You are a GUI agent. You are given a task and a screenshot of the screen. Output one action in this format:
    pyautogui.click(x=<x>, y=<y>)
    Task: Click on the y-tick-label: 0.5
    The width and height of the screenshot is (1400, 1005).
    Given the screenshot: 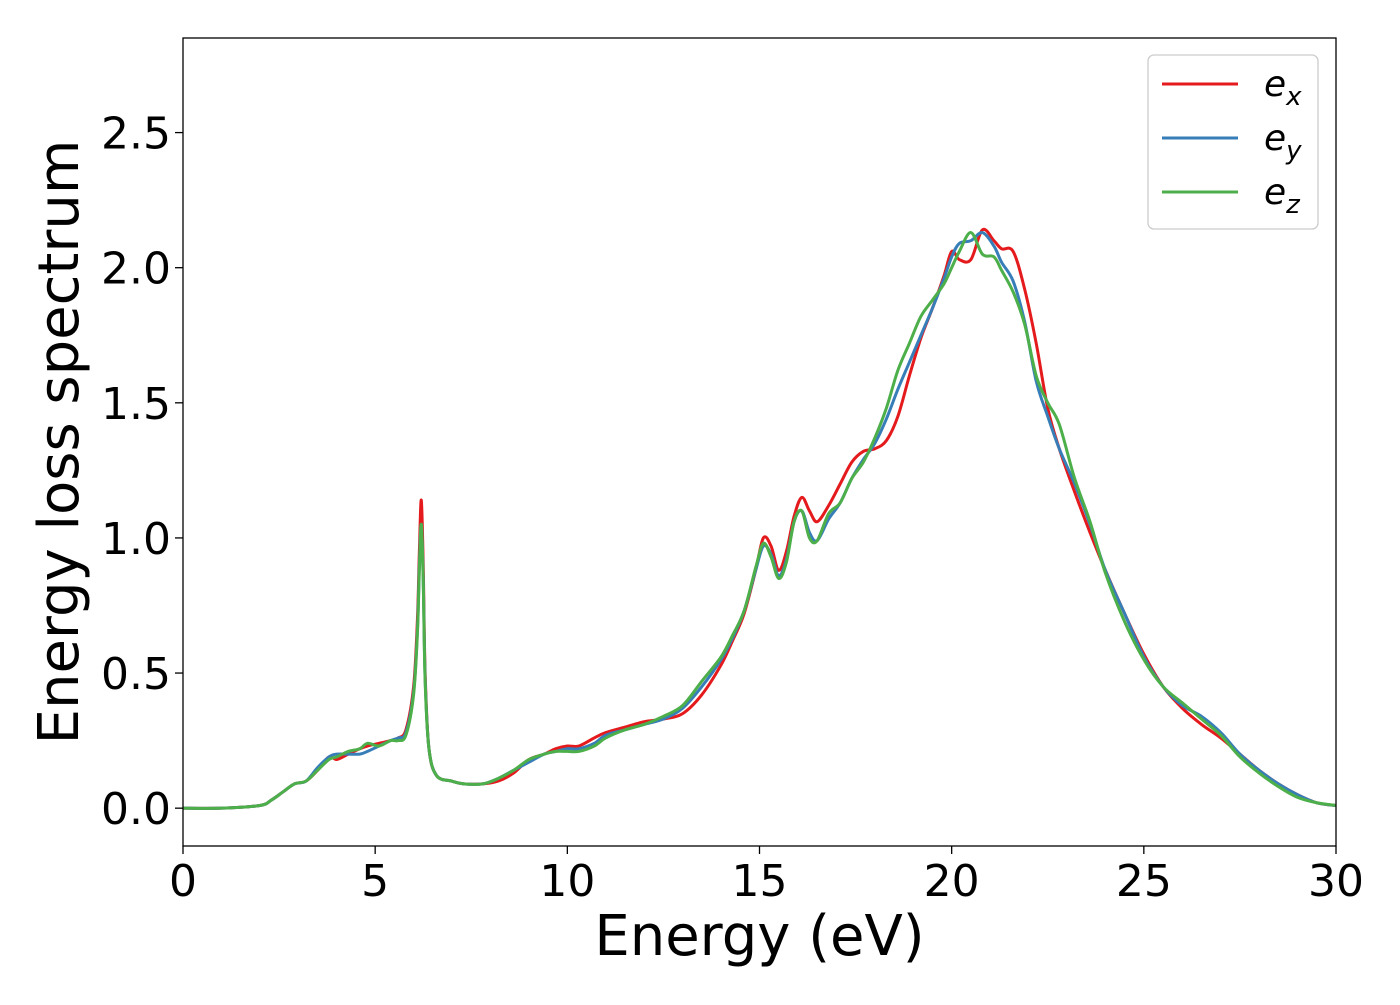 What is the action you would take?
    pyautogui.click(x=136, y=674)
    